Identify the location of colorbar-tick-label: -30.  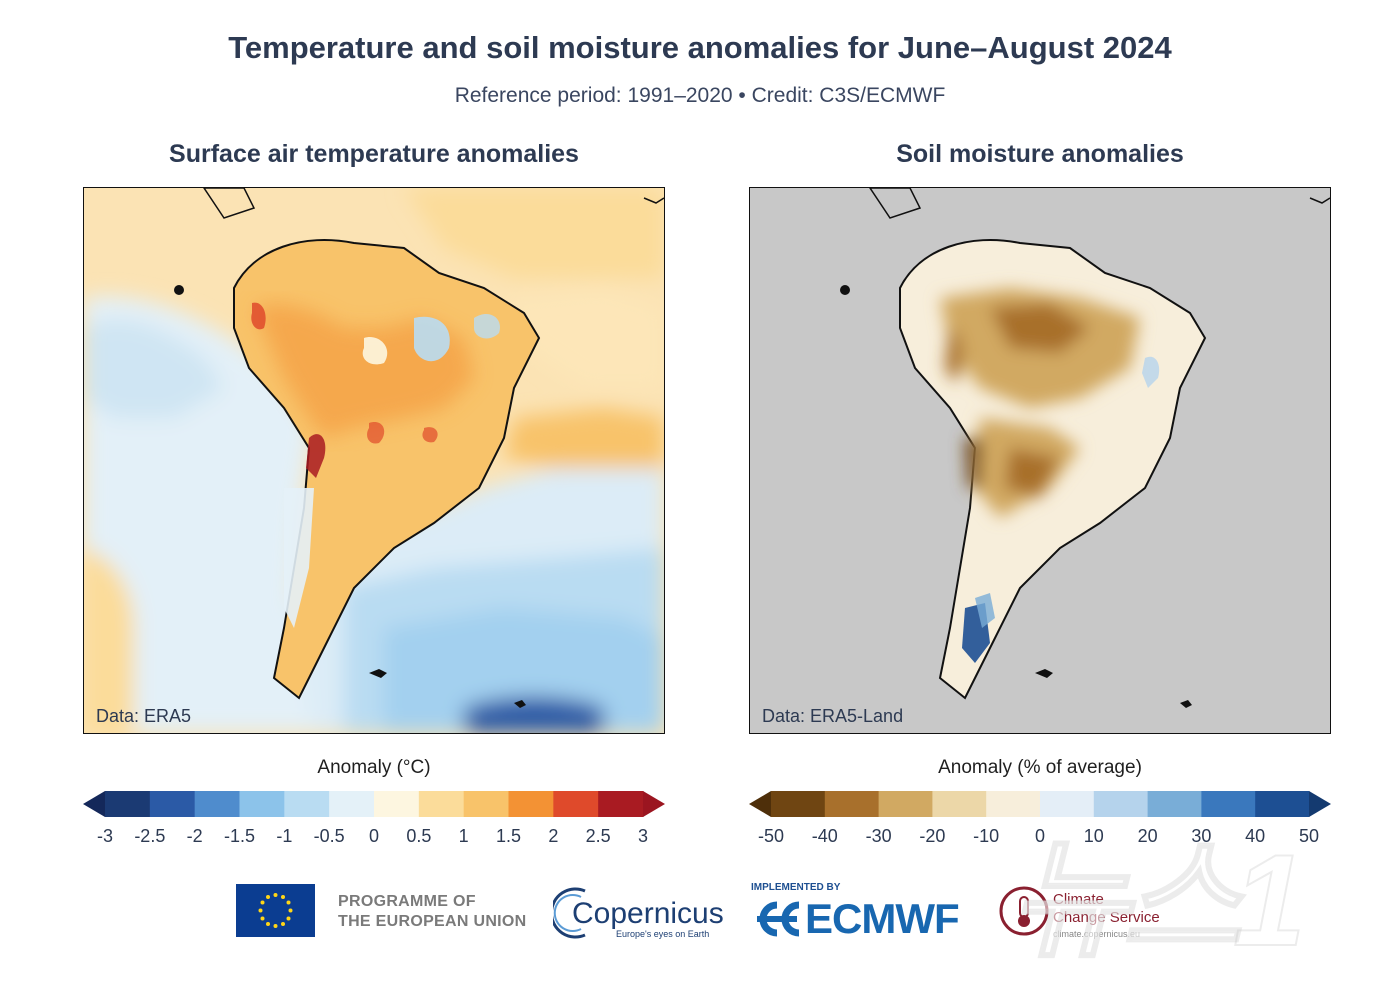
(878, 836).